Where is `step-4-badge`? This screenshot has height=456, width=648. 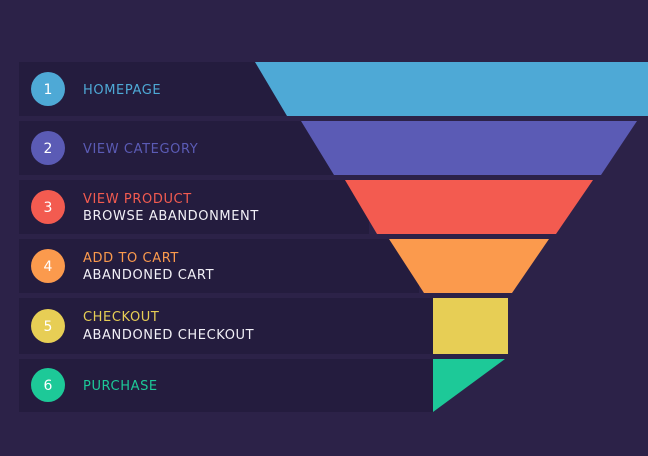 step-4-badge is located at coordinates (48, 266).